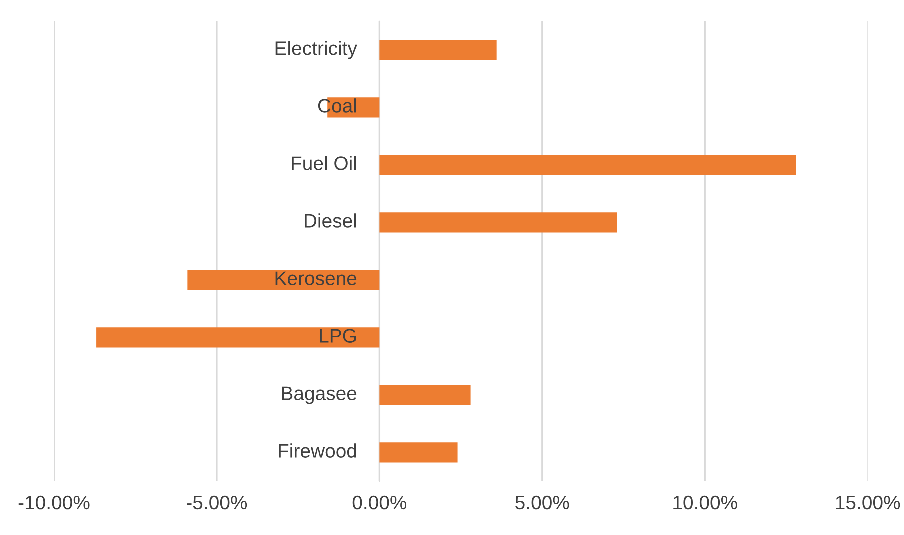 Image resolution: width=904 pixels, height=535 pixels. I want to click on x-tick-label: -10.00%, so click(54, 503).